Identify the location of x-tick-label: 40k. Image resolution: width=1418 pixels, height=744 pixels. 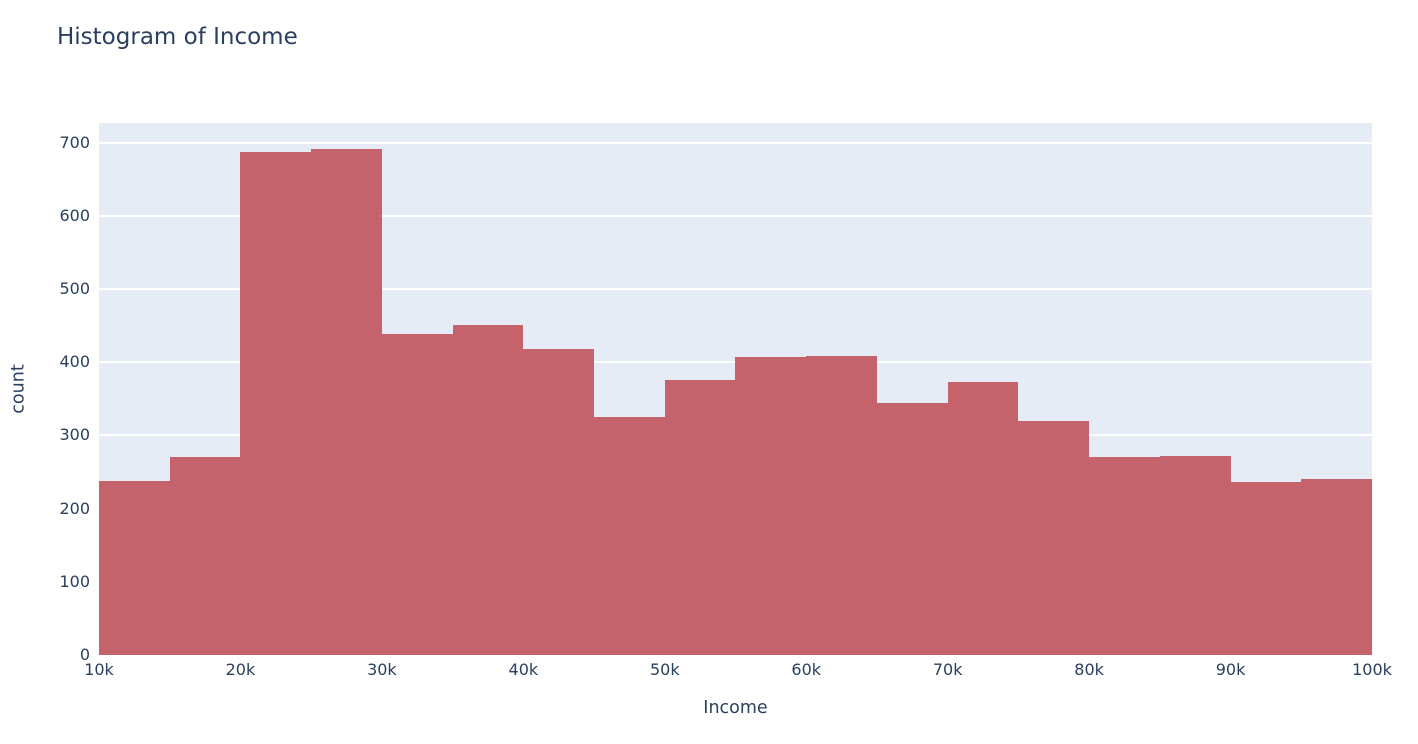
(523, 669).